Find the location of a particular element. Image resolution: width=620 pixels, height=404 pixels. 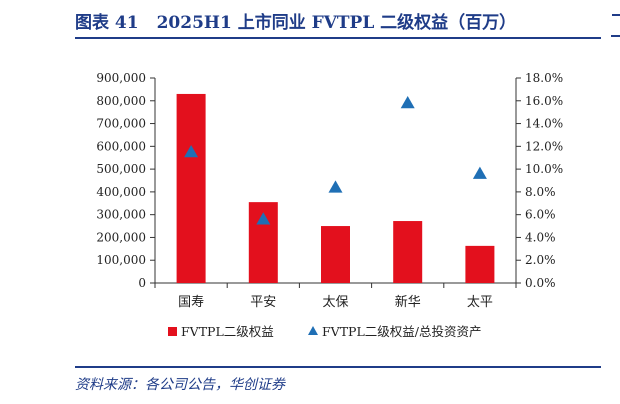

y-right-tick-label: 4.0% is located at coordinates (540, 237).